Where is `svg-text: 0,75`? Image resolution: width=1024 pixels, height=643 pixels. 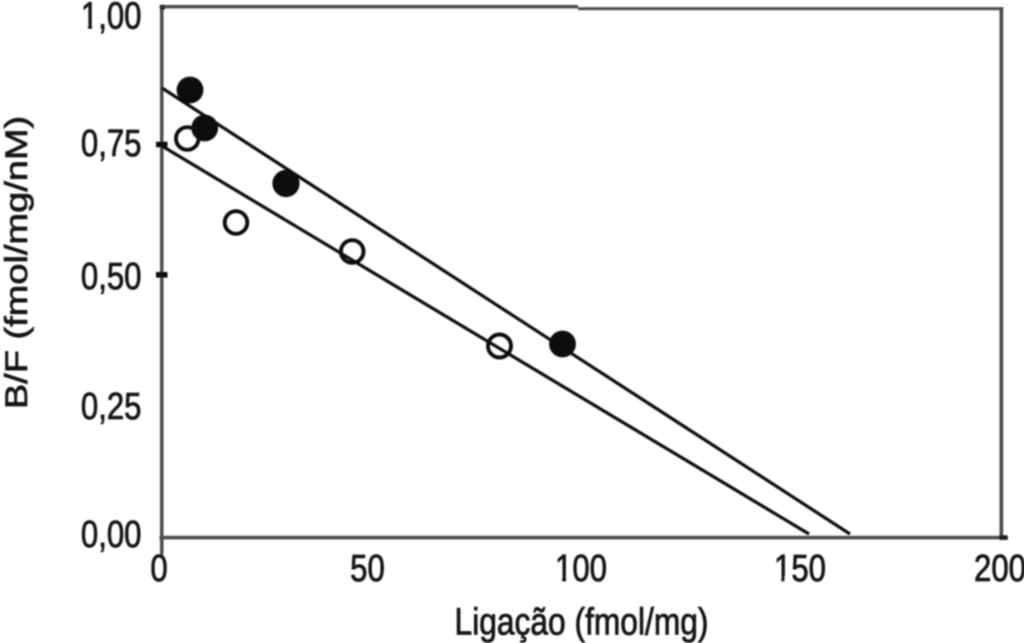 svg-text: 0,75 is located at coordinates (111, 144).